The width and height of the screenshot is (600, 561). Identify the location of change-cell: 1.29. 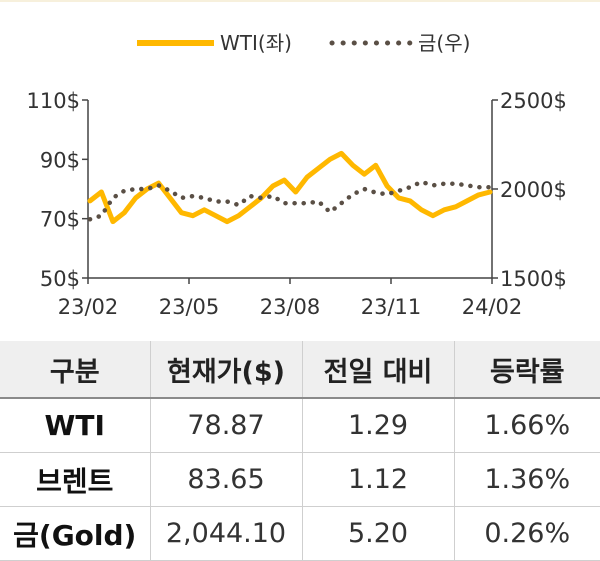
(377, 425).